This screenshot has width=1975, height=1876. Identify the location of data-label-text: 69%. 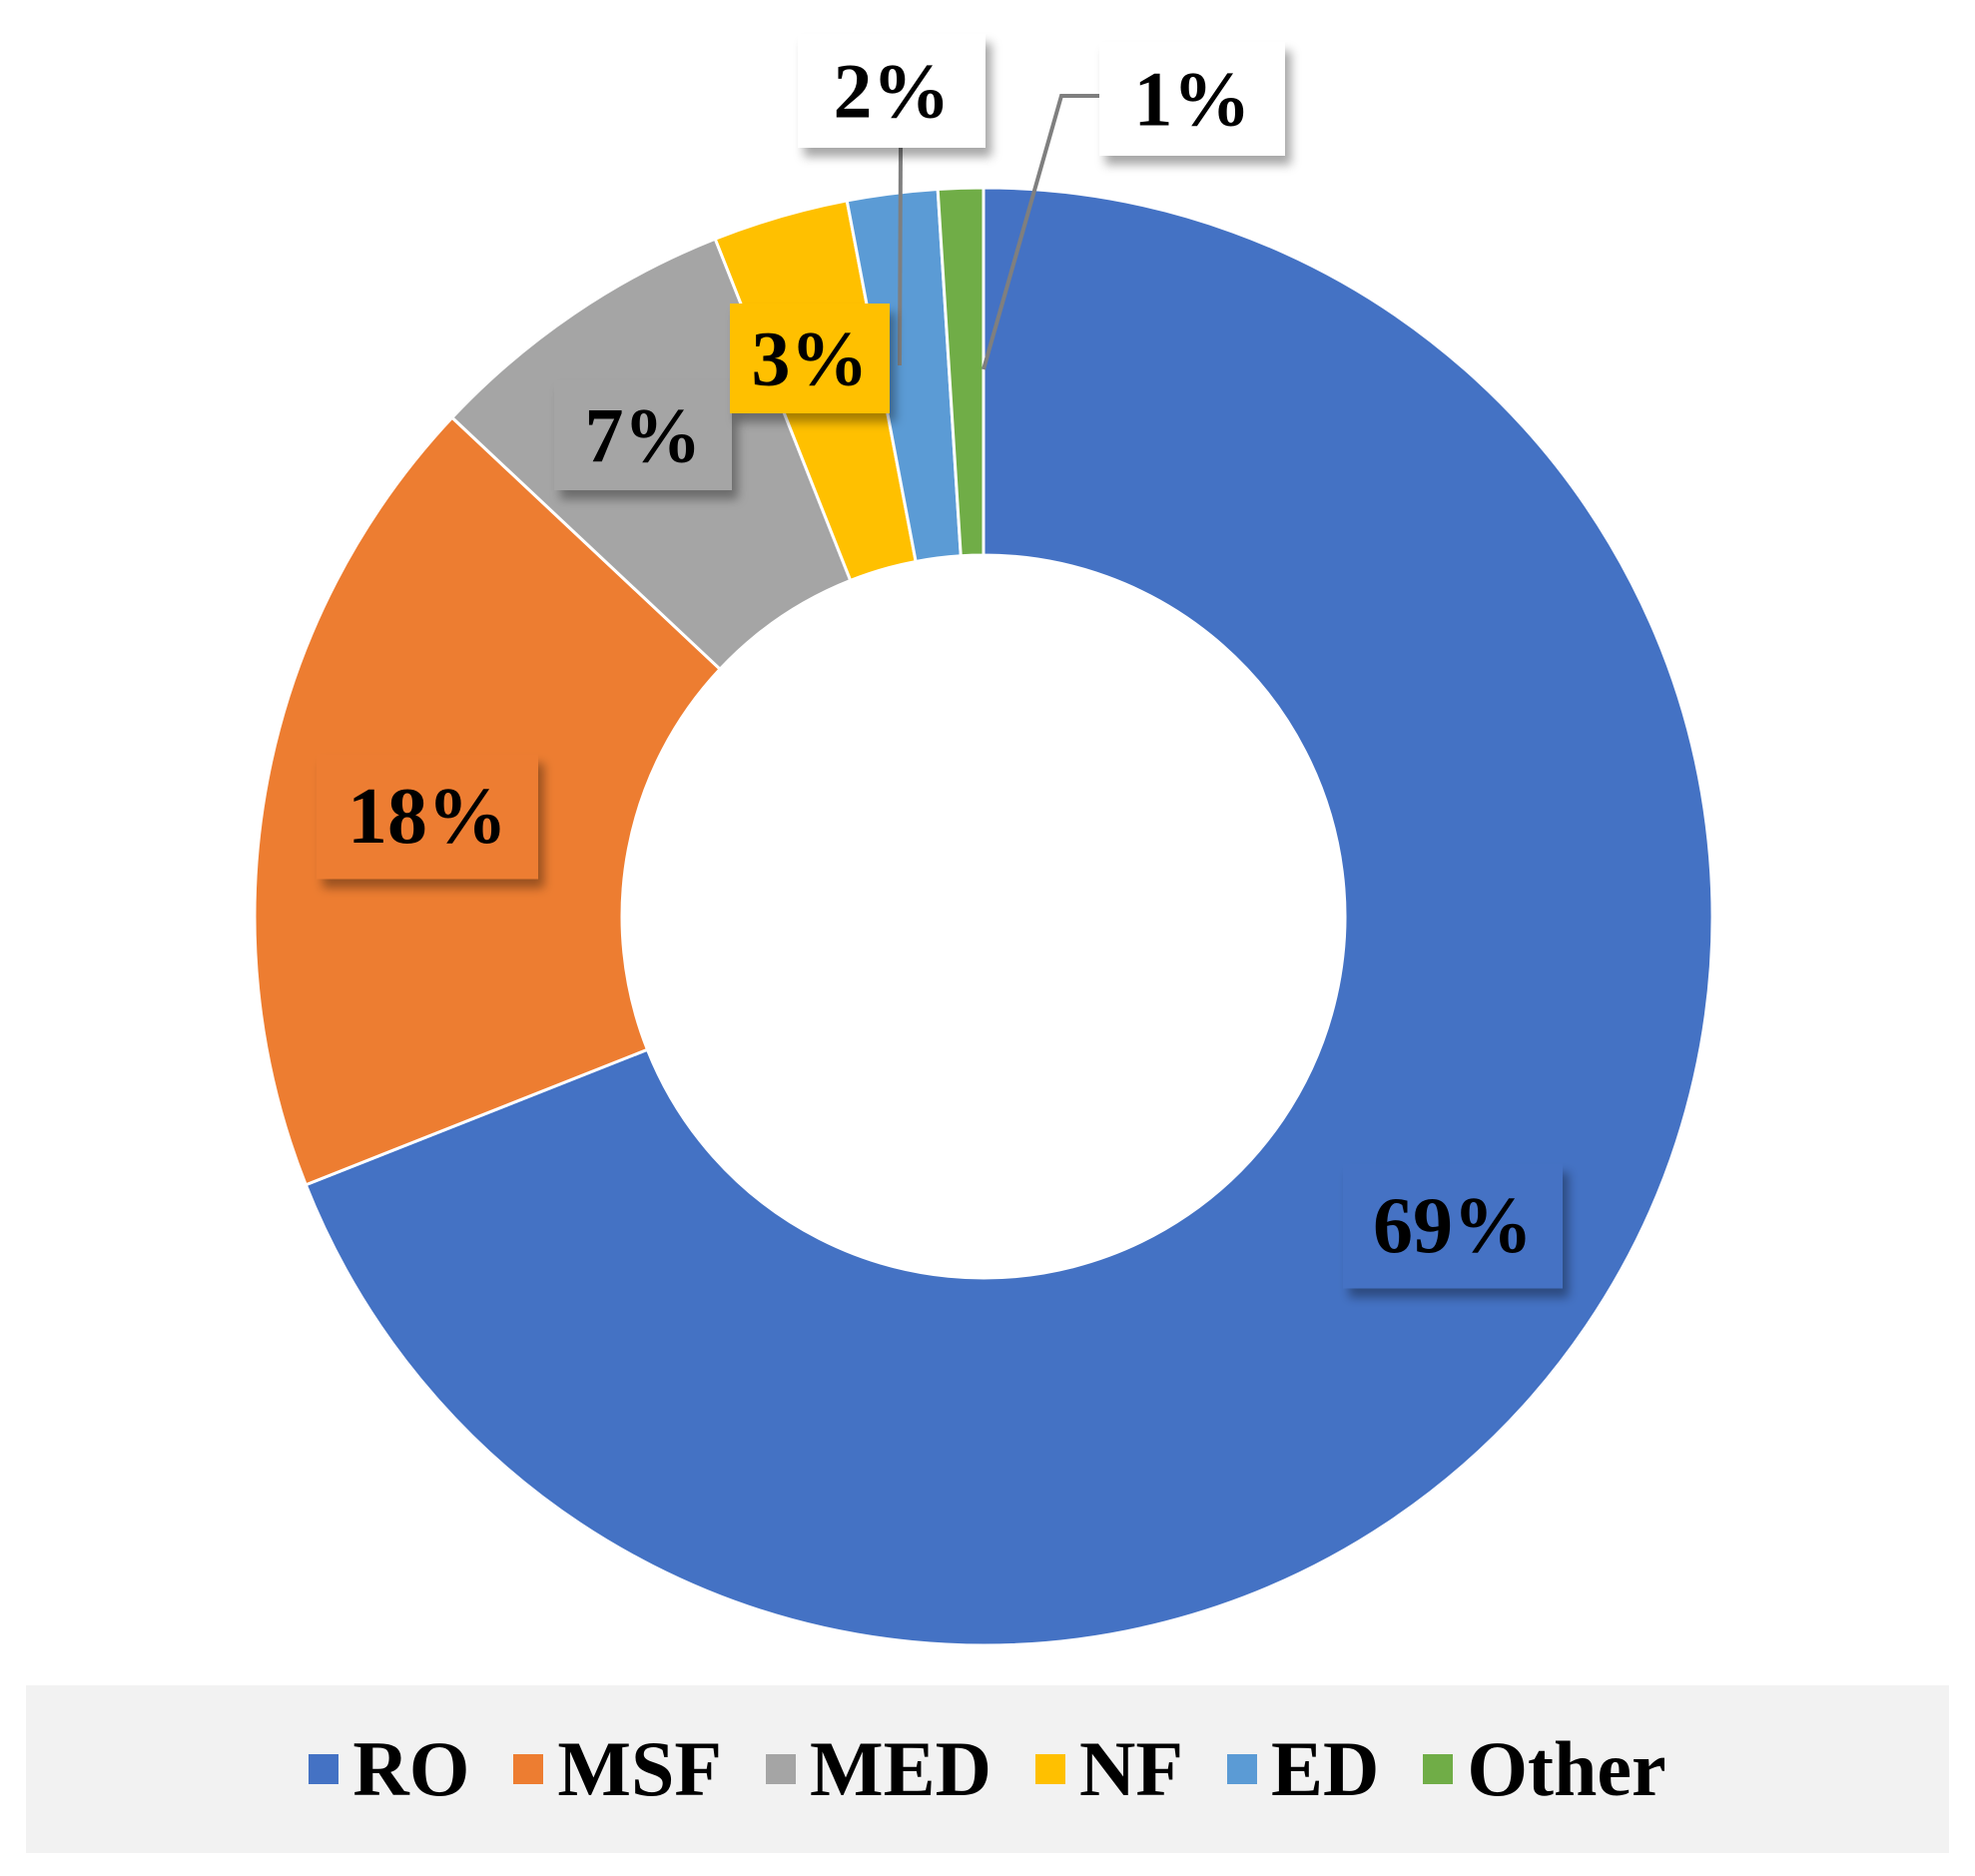
(1453, 1226).